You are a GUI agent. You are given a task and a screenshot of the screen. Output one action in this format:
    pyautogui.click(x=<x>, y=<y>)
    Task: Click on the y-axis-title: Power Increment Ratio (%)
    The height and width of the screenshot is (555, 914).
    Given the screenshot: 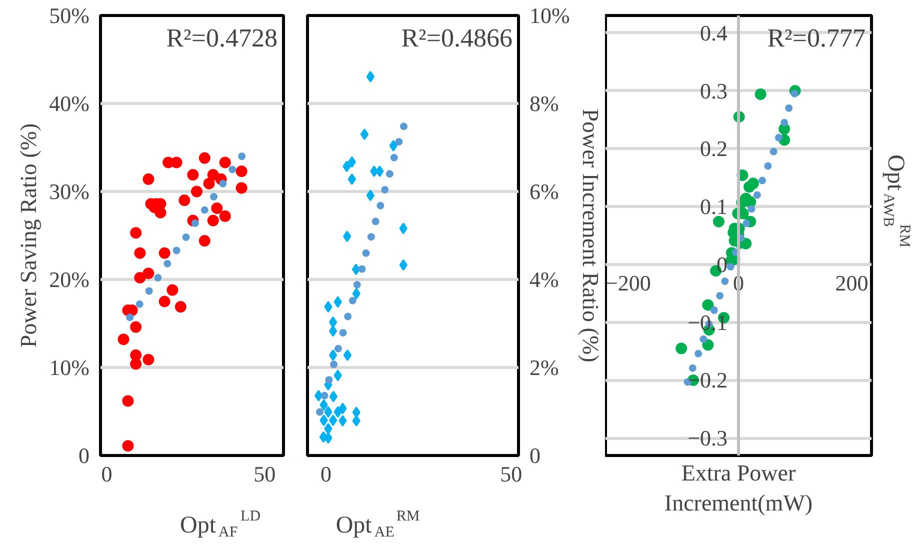 What is the action you would take?
    pyautogui.click(x=590, y=235)
    